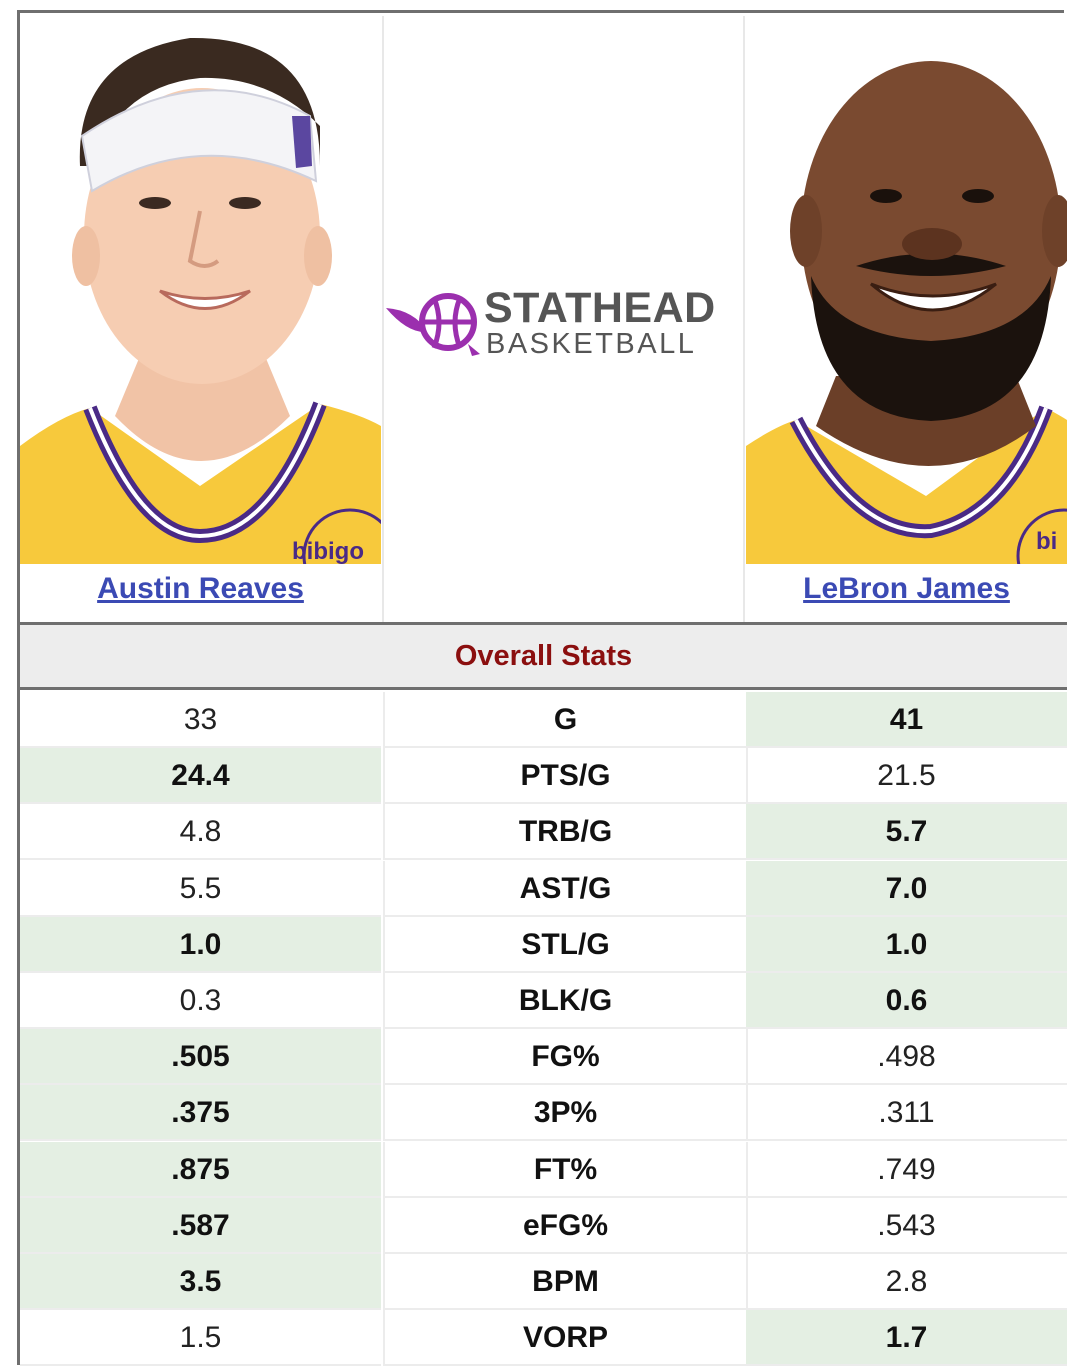 The height and width of the screenshot is (1366, 1080). Describe the element at coordinates (906, 776) in the screenshot. I see `stat-value-right: 21.5` at that location.